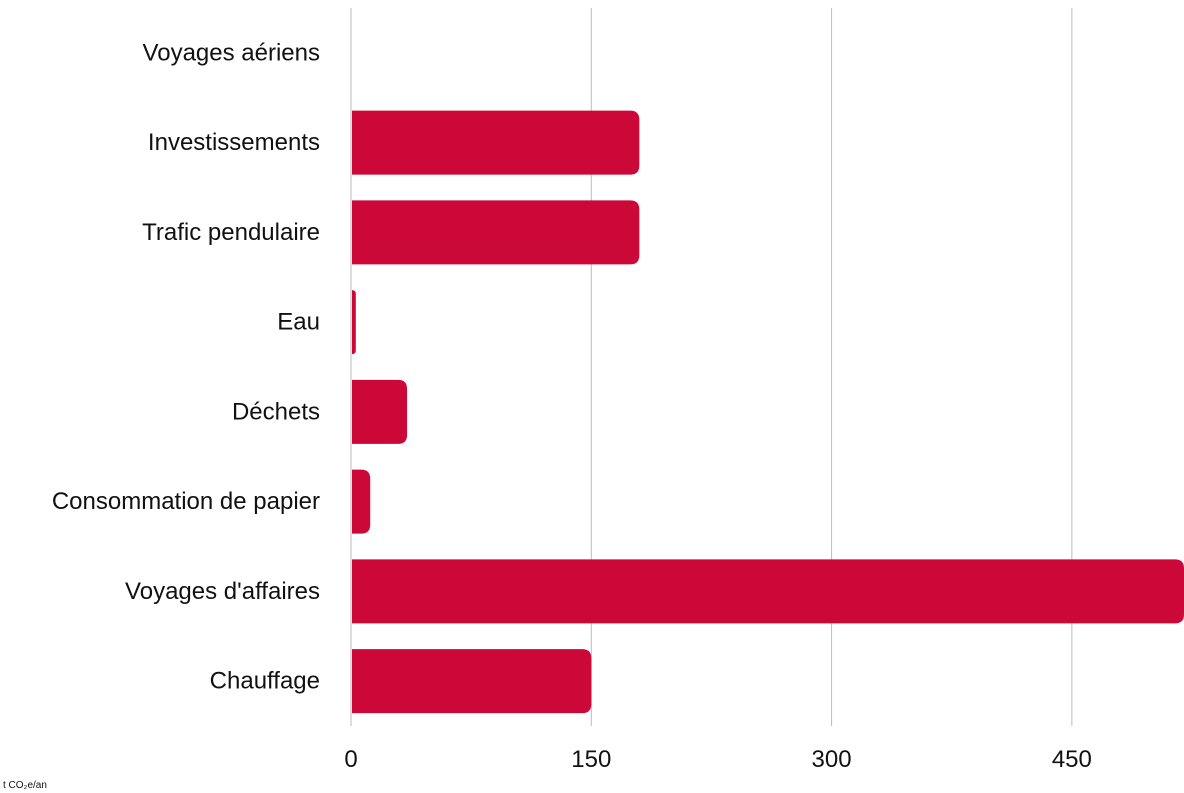 The image size is (1184, 793). Describe the element at coordinates (1072, 759) in the screenshot. I see `x-tick-label-3: 450` at that location.